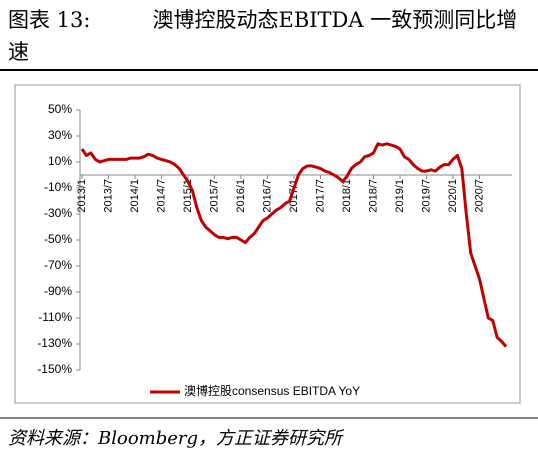 This screenshot has height=457, width=538. Describe the element at coordinates (426, 196) in the screenshot. I see `x-tick-label: 2019/7` at that location.